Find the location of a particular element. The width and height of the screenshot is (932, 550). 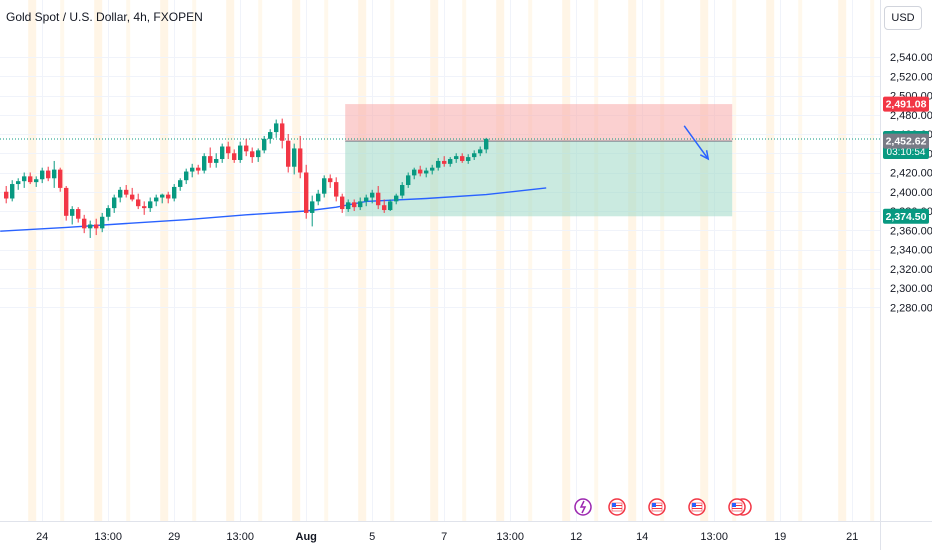

time-axis: 24 13:00 29 13:00 Aug 5 7 13:00 12 14 13:00 19 21 is located at coordinates (447, 537).